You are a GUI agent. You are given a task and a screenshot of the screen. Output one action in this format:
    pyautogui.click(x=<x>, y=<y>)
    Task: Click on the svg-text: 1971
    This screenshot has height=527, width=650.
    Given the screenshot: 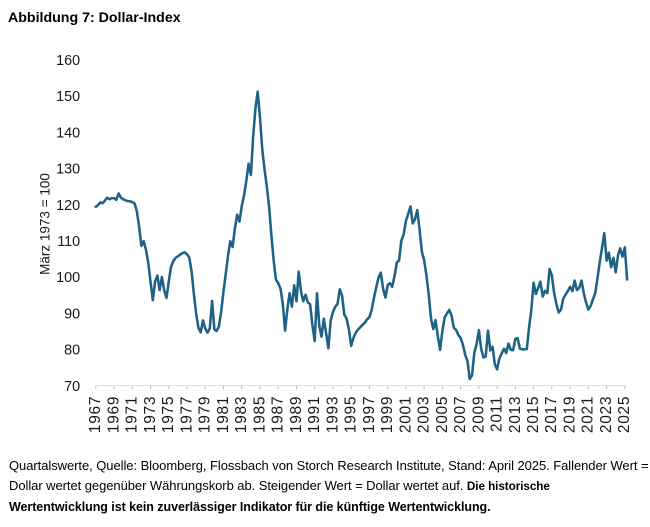 What is the action you would take?
    pyautogui.click(x=132, y=414)
    